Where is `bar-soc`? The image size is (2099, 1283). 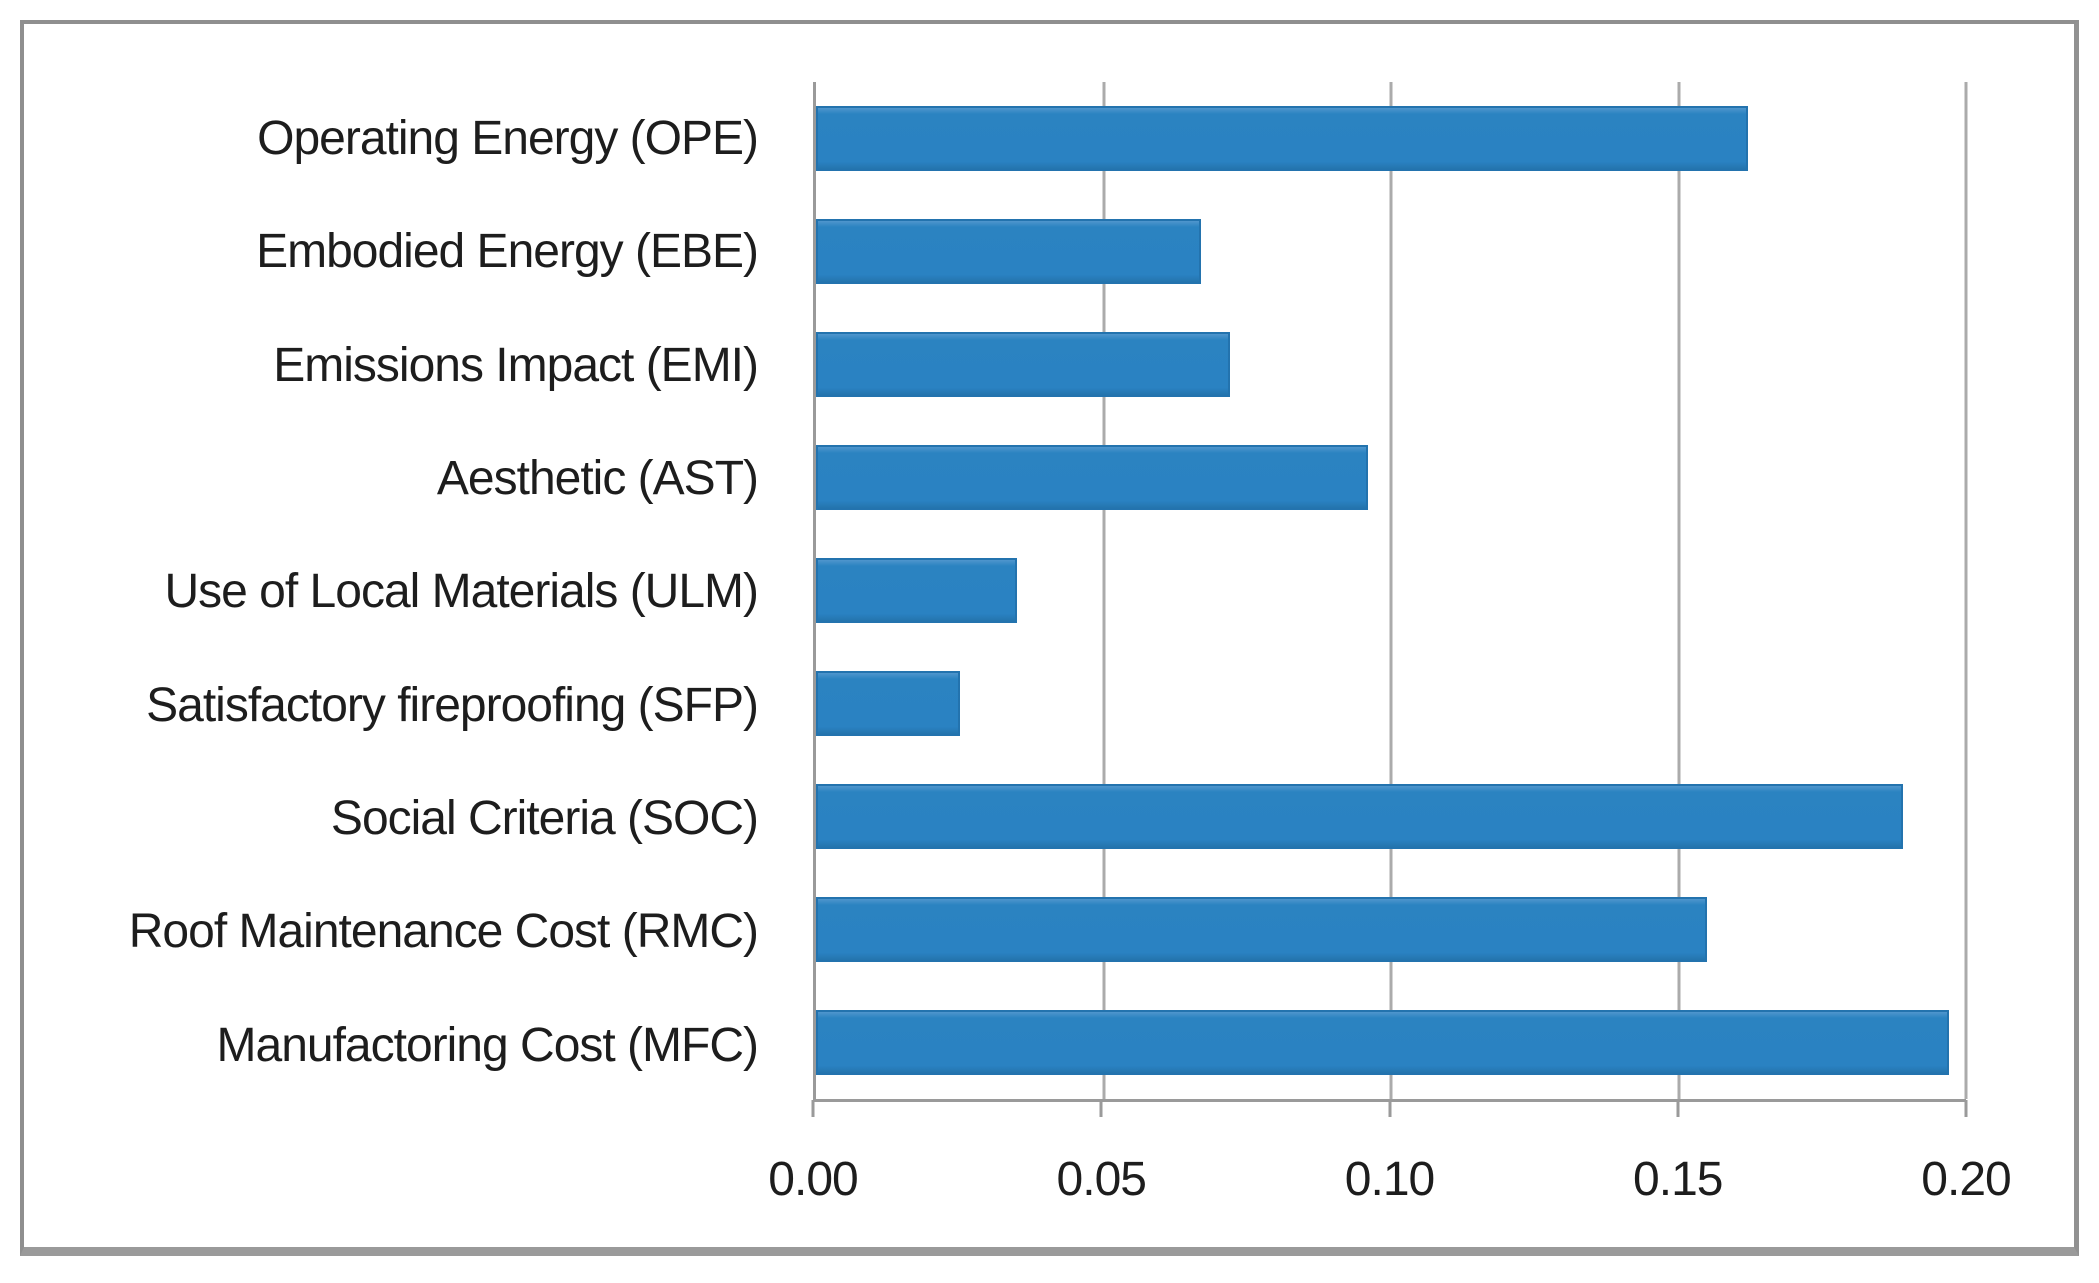
bar-soc is located at coordinates (1359, 816).